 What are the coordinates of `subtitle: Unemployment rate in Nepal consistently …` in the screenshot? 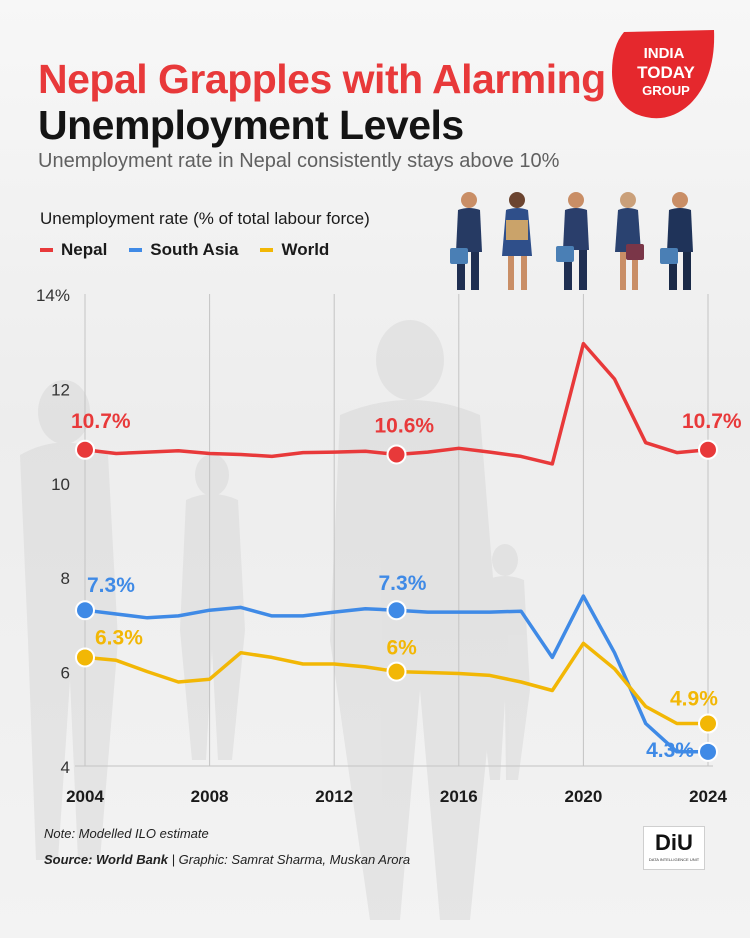 It's located at (299, 161).